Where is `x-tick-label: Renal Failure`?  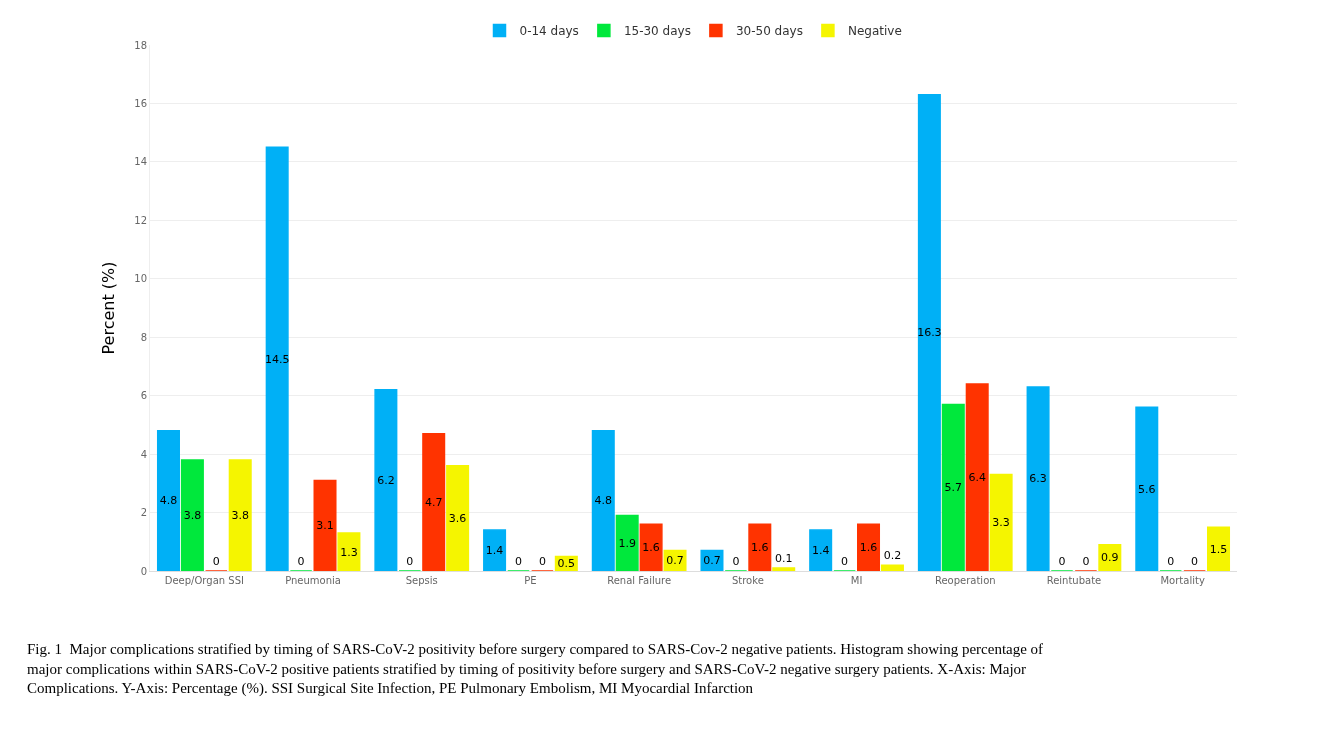 x-tick-label: Renal Failure is located at coordinates (639, 580).